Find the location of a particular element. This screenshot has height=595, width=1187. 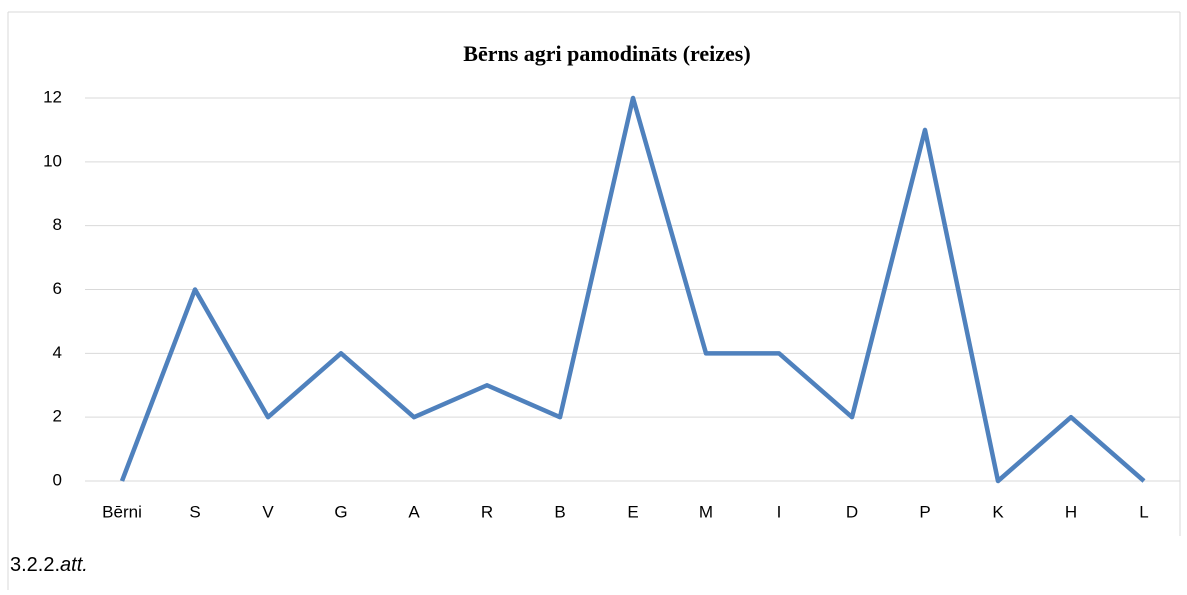

chart-title: Bērns agri pamodināts (reizes) is located at coordinates (606, 53).